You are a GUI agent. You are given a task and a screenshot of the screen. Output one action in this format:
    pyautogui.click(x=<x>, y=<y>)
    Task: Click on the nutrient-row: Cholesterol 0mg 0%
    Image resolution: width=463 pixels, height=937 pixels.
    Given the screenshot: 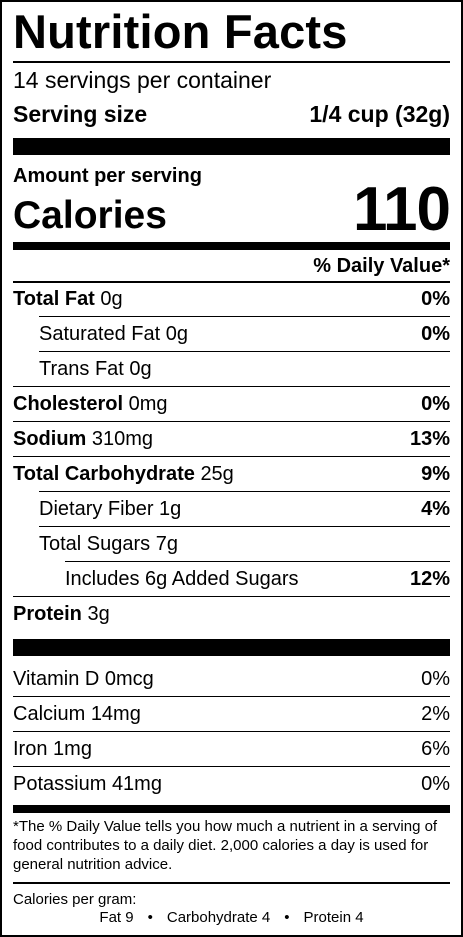 What is the action you would take?
    pyautogui.click(x=231, y=404)
    